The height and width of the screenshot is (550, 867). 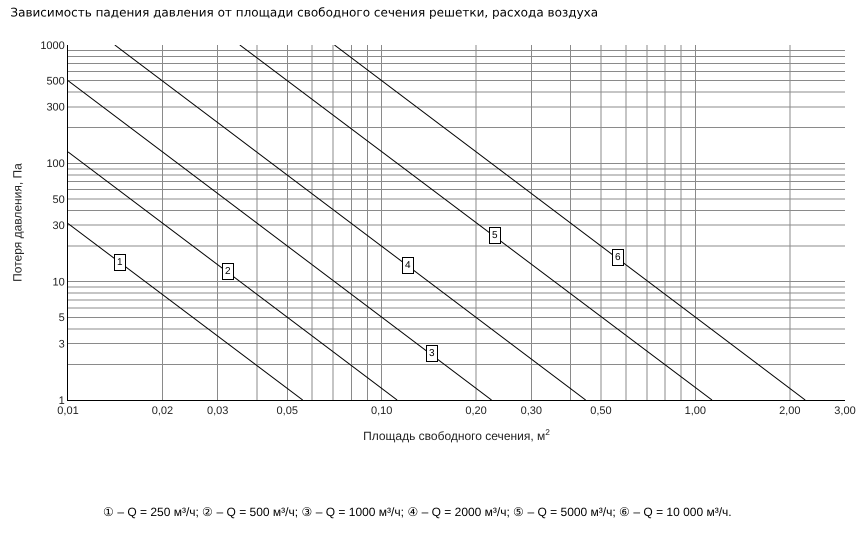 What do you see at coordinates (55, 164) in the screenshot?
I see `y-tick-label: 100` at bounding box center [55, 164].